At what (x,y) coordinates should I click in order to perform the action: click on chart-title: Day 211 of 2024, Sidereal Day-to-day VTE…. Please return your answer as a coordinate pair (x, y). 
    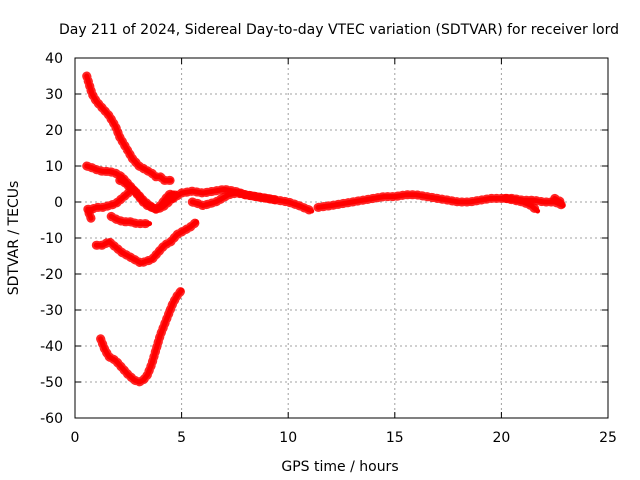
    Looking at the image, I should click on (339, 30).